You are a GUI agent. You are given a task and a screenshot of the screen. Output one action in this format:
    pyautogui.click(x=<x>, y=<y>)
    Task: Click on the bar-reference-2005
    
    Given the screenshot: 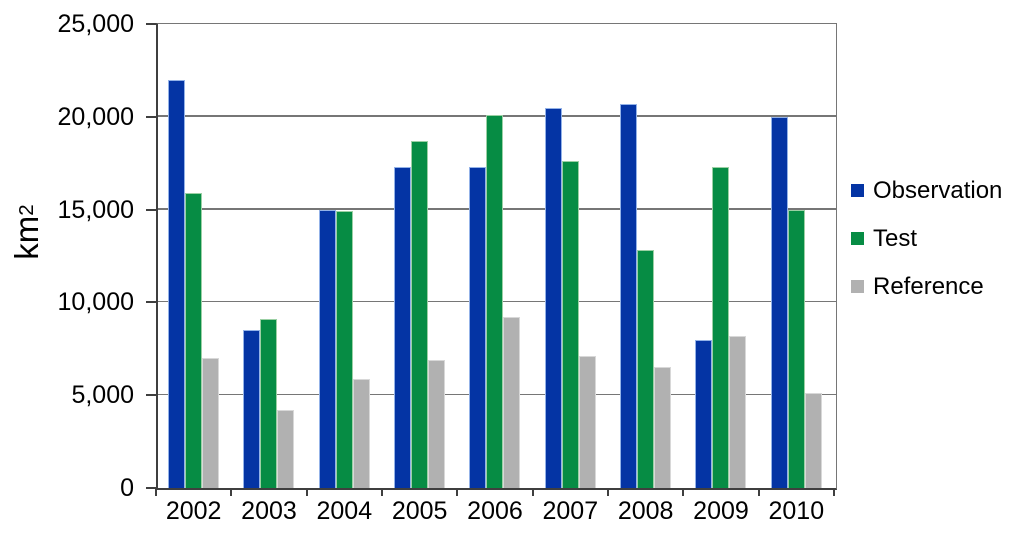 What is the action you would take?
    pyautogui.click(x=436, y=423)
    